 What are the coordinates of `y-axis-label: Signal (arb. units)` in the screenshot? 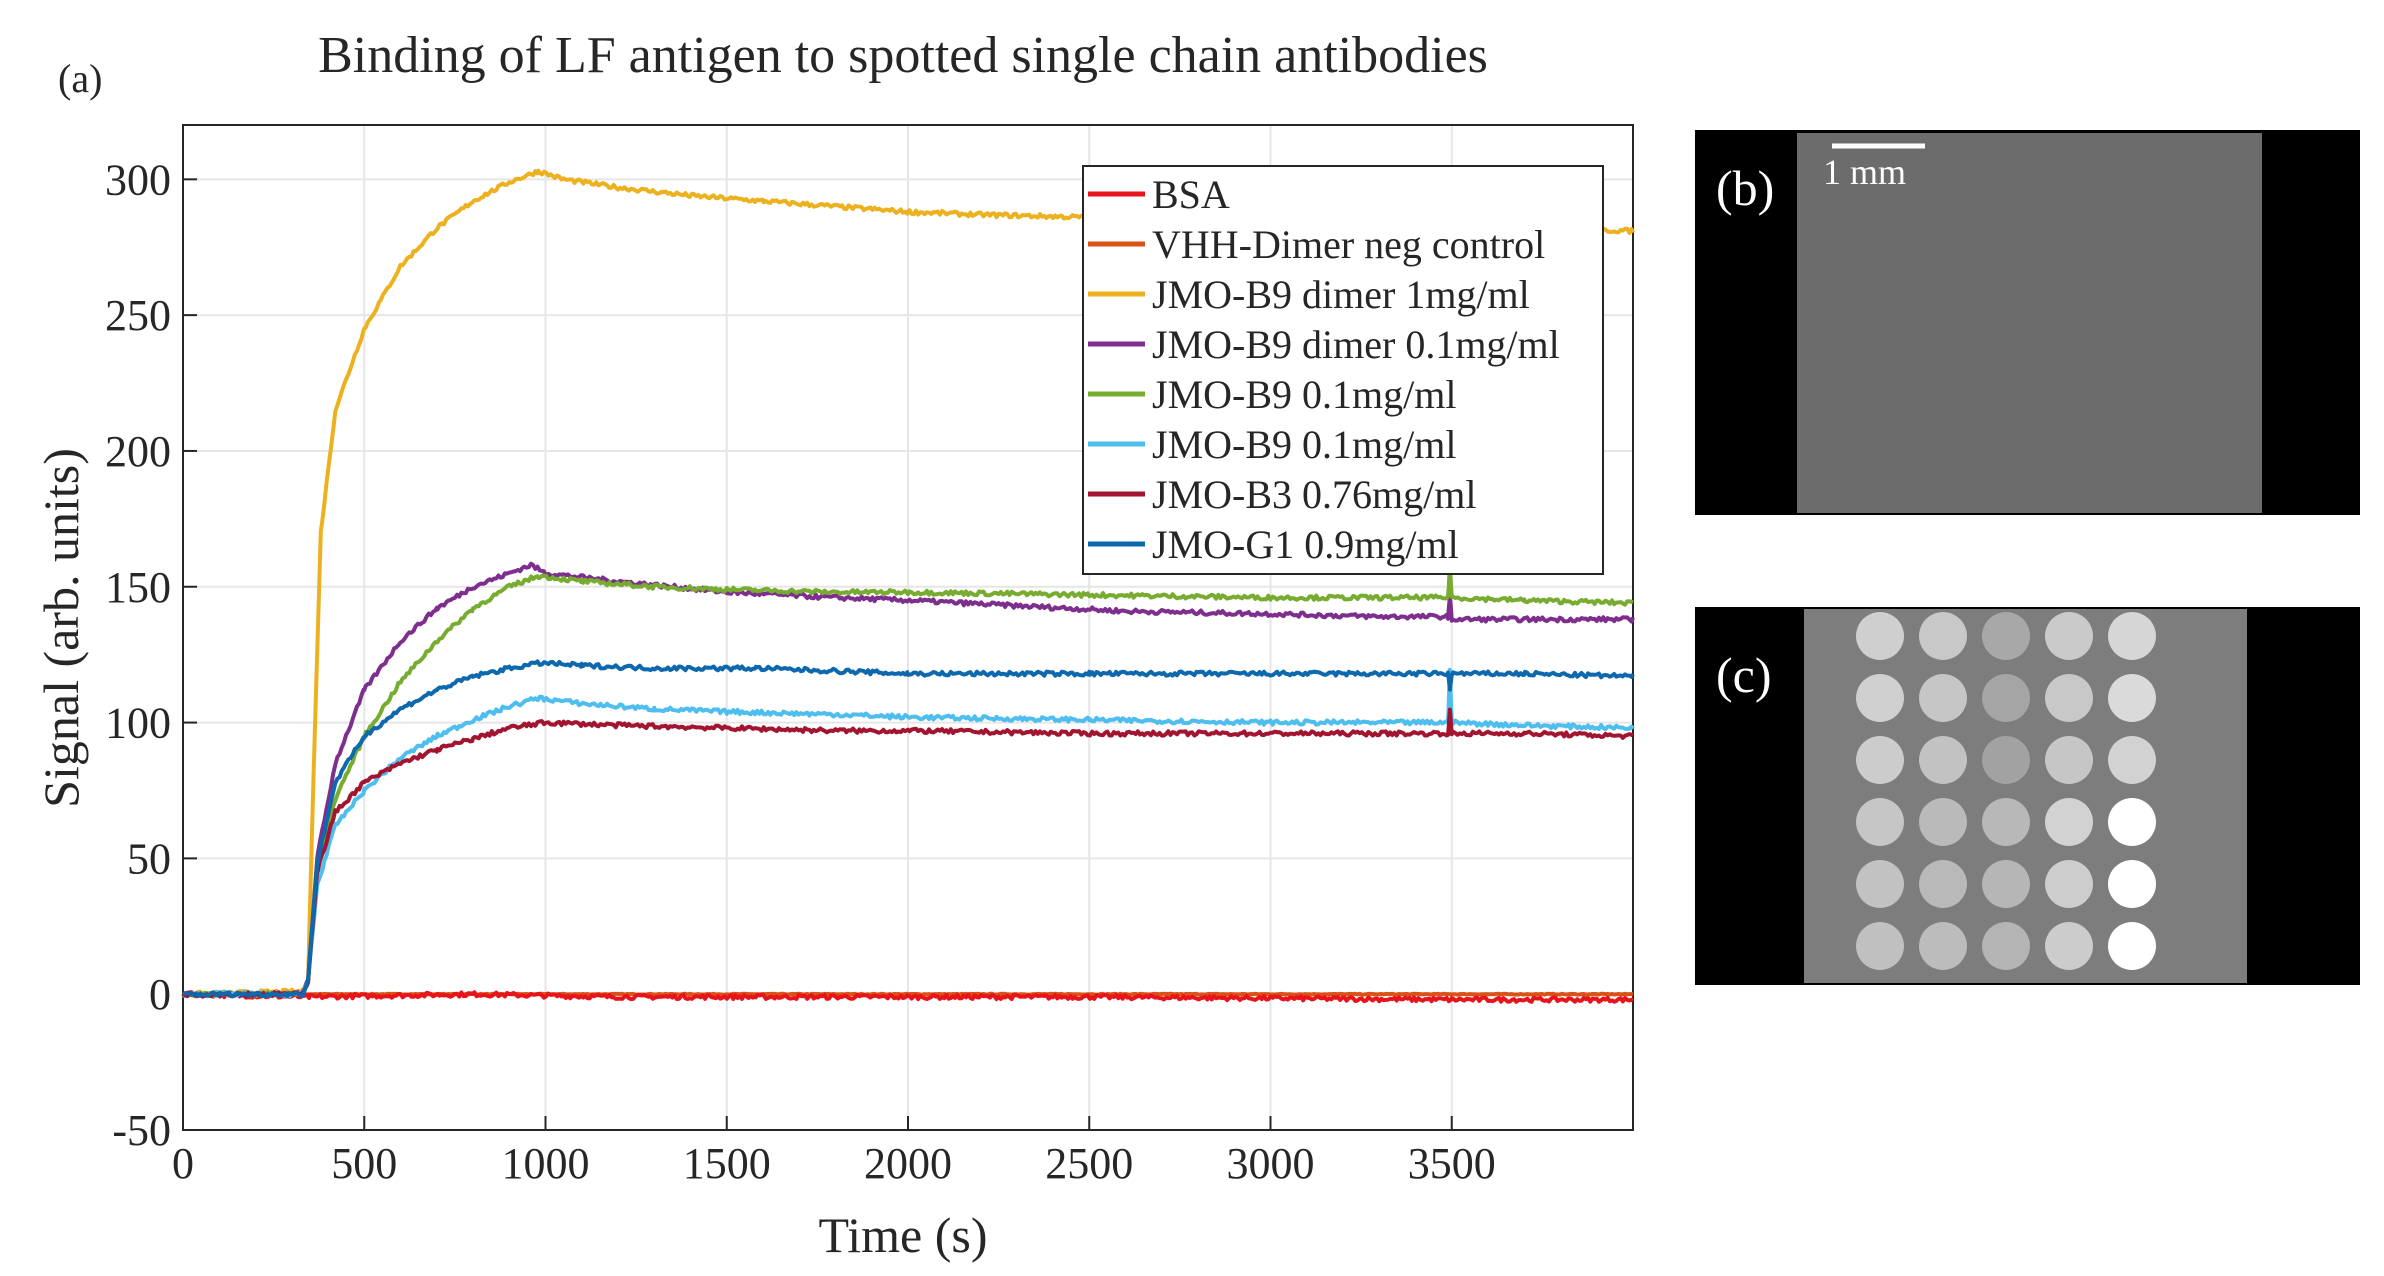 It's located at (61, 628).